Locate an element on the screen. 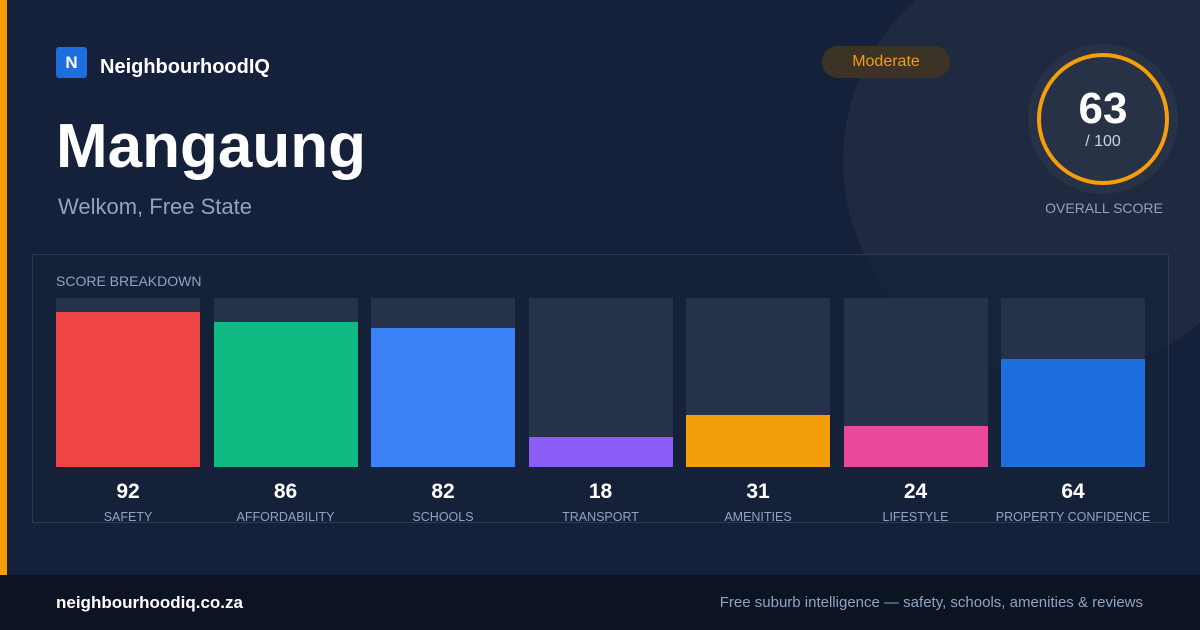 This screenshot has height=630, width=1200. rating-badge: Moderate is located at coordinates (886, 62).